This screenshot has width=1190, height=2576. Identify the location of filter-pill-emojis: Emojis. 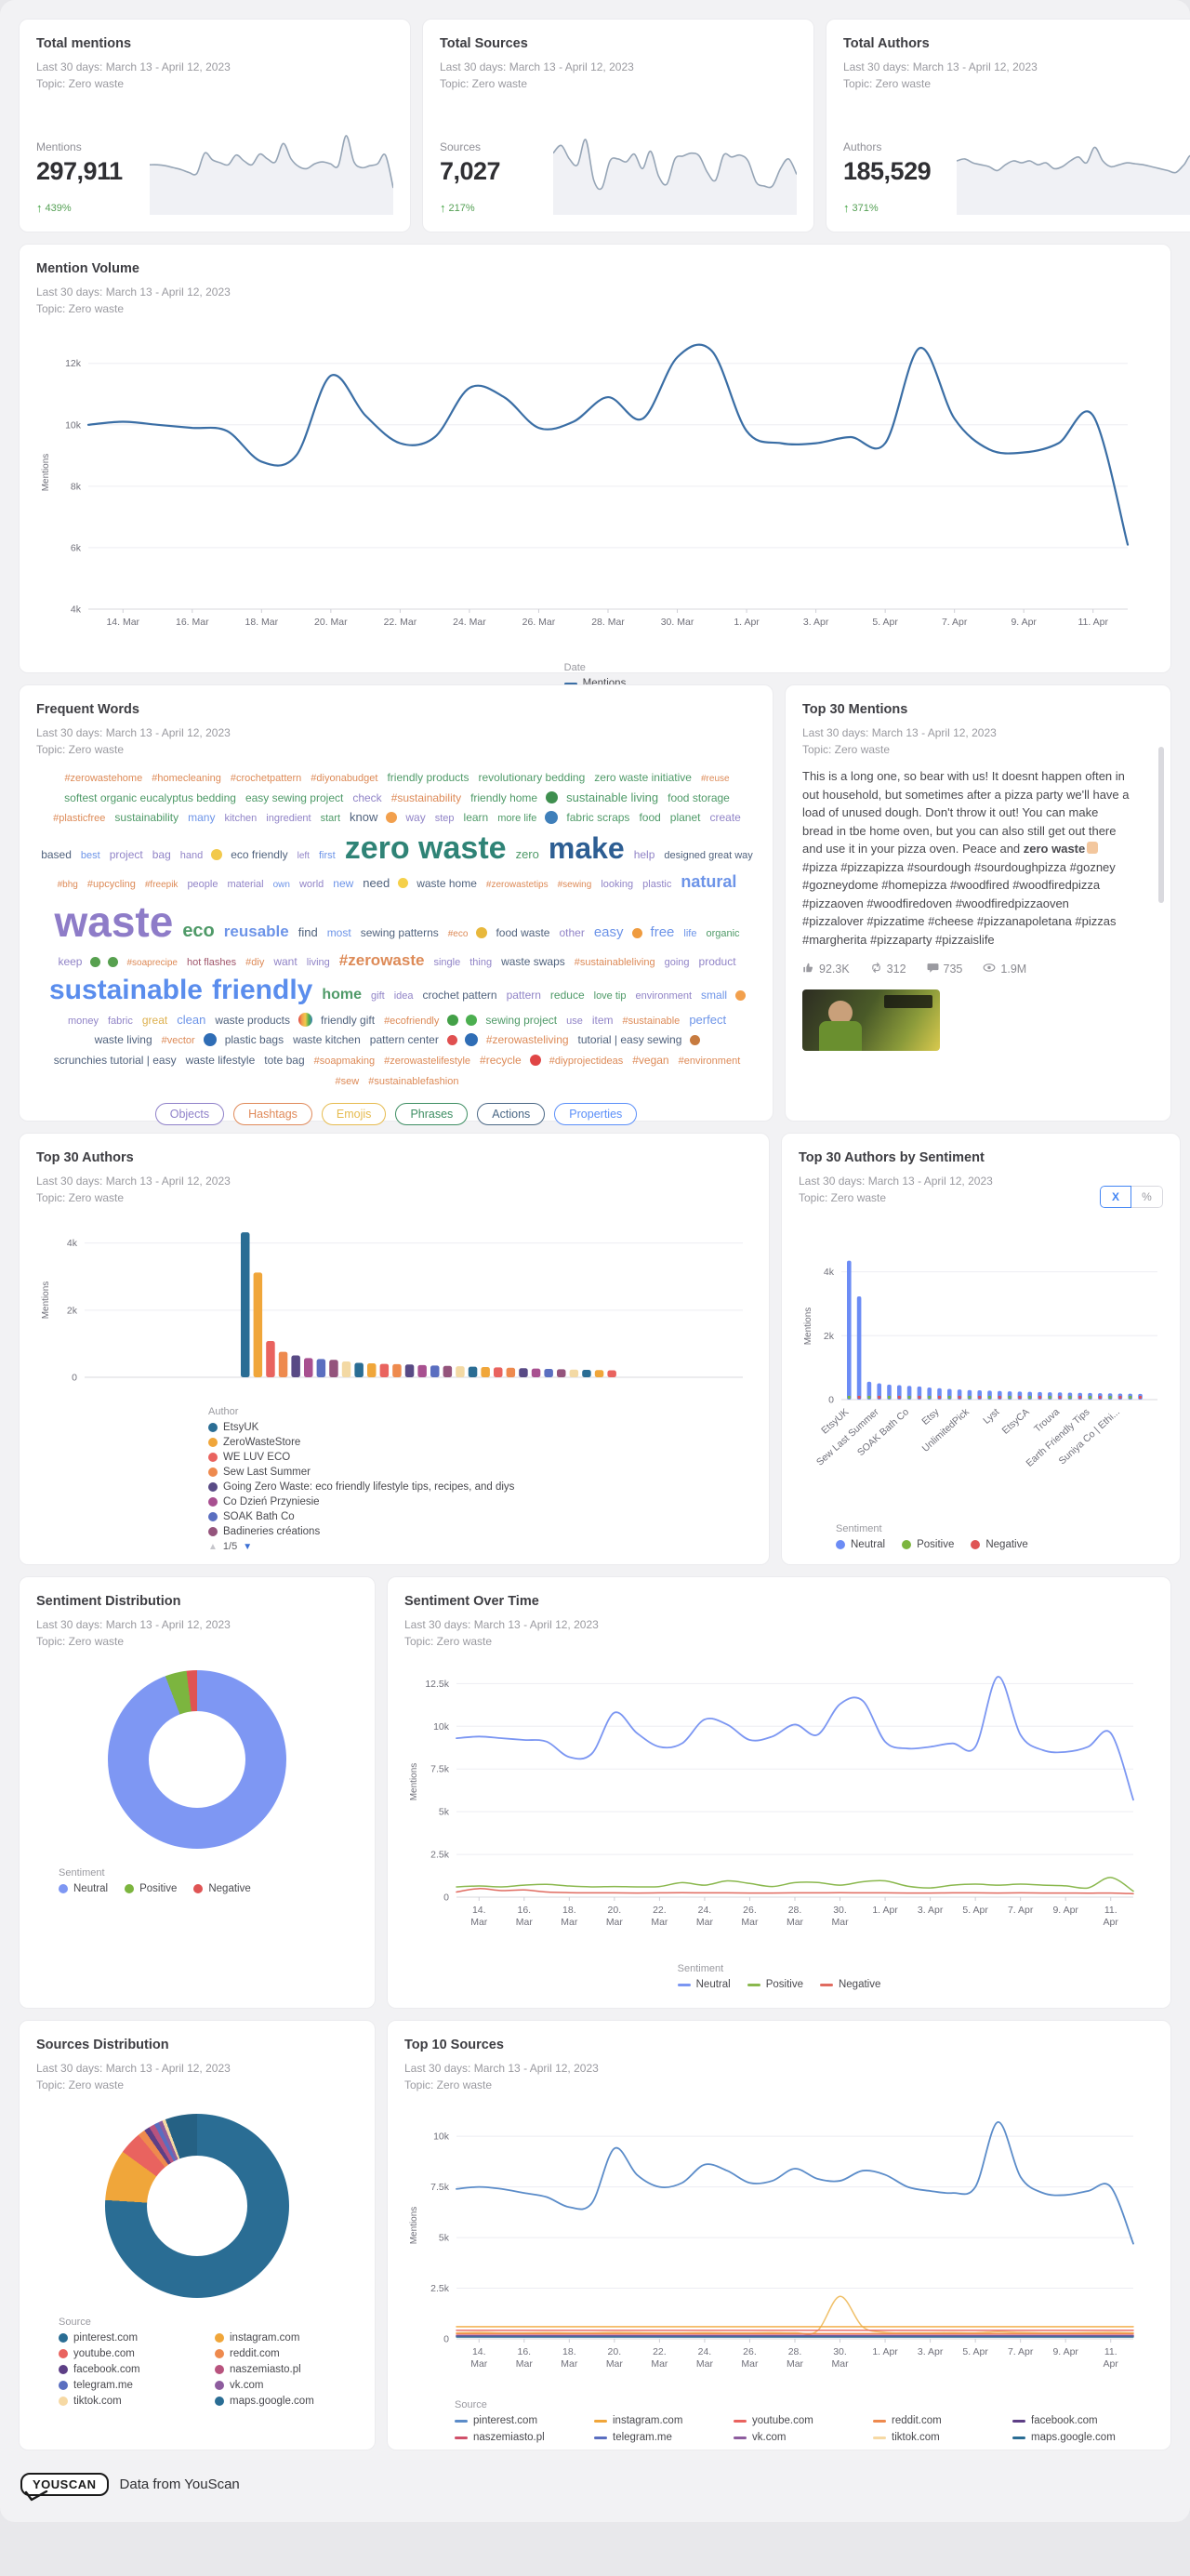
(354, 1114).